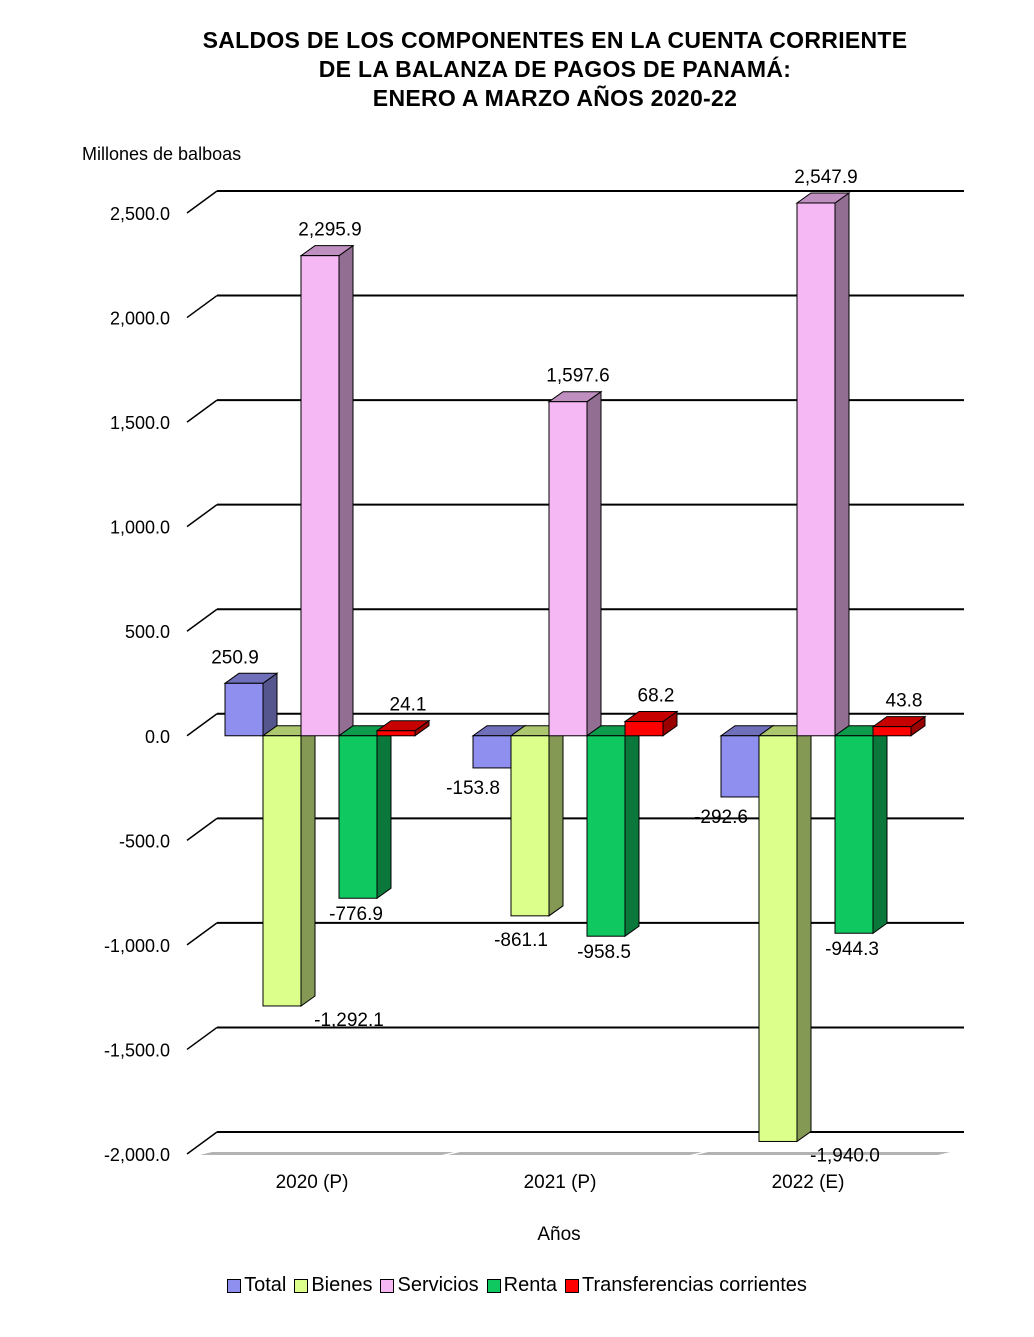  Describe the element at coordinates (808, 1182) in the screenshot. I see `x-tick-label: 2022 (E)` at that location.